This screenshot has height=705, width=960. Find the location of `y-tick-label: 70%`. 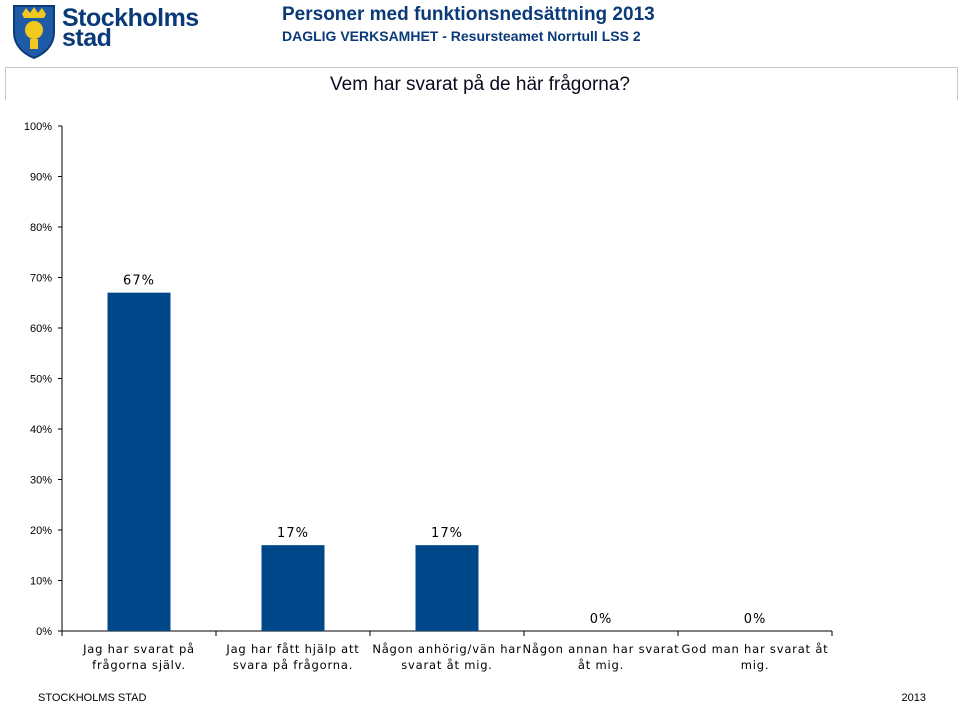

y-tick-label: 70% is located at coordinates (41, 279).